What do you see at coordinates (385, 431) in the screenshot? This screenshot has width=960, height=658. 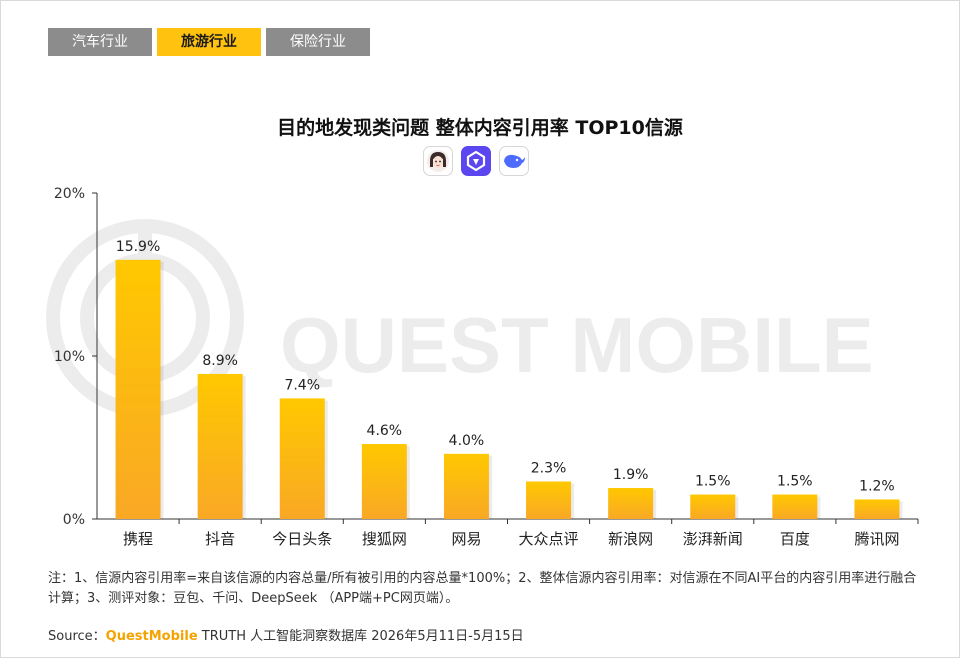 I see `data-label: 4.6%` at bounding box center [385, 431].